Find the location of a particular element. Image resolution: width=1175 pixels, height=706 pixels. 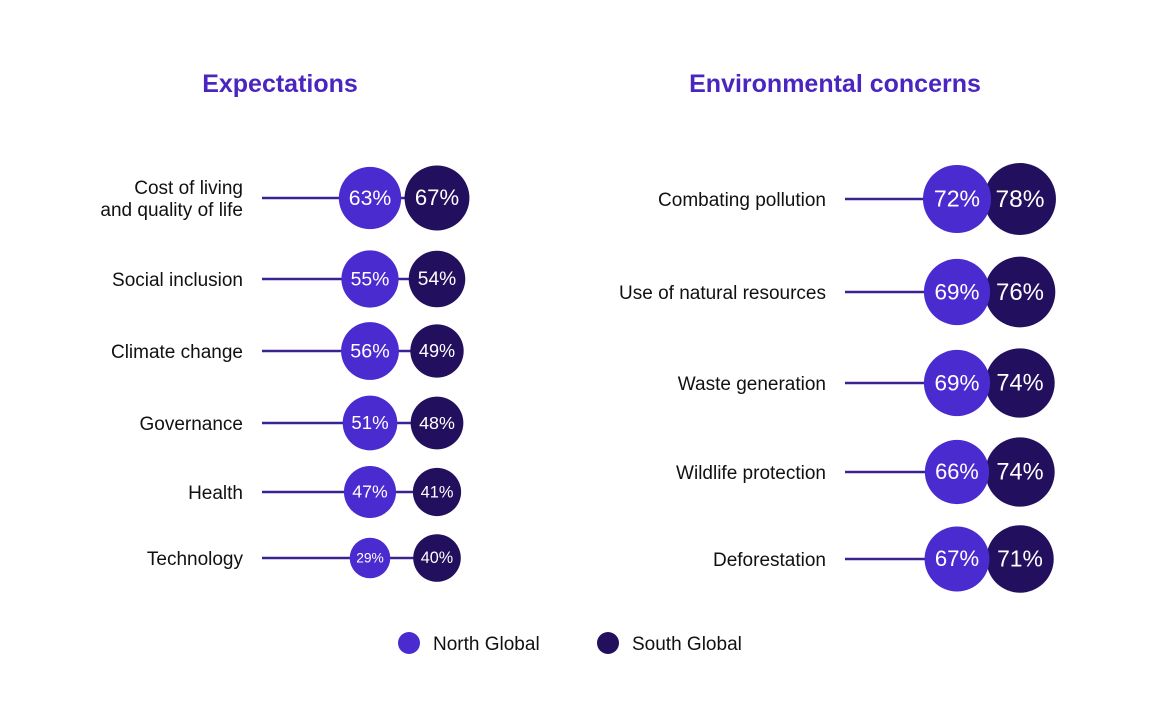

value-label: 71% is located at coordinates (1020, 558).